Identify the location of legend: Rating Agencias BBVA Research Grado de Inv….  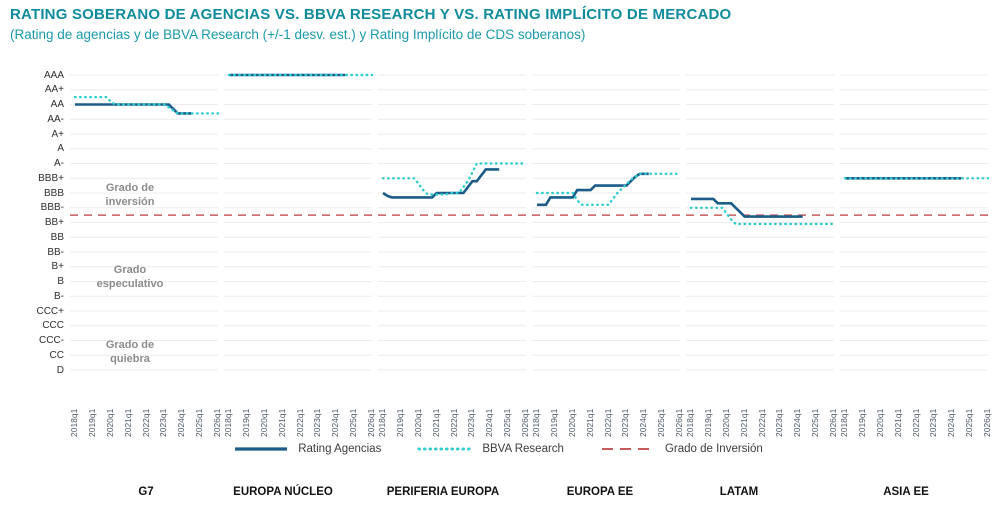
(498, 449).